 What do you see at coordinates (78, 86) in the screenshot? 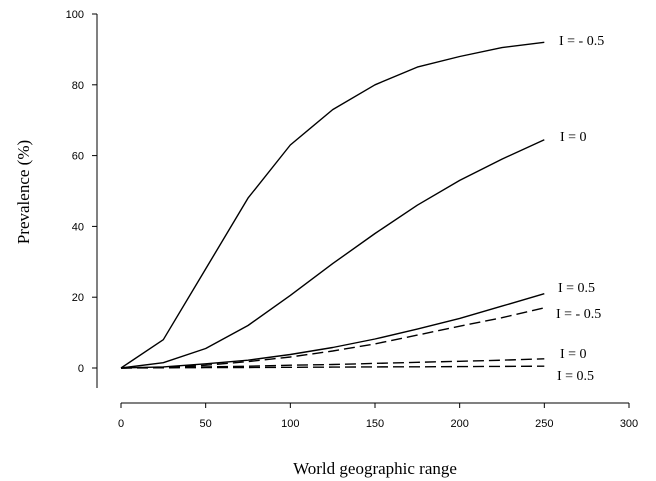
I see `y-tick-label: 80` at bounding box center [78, 86].